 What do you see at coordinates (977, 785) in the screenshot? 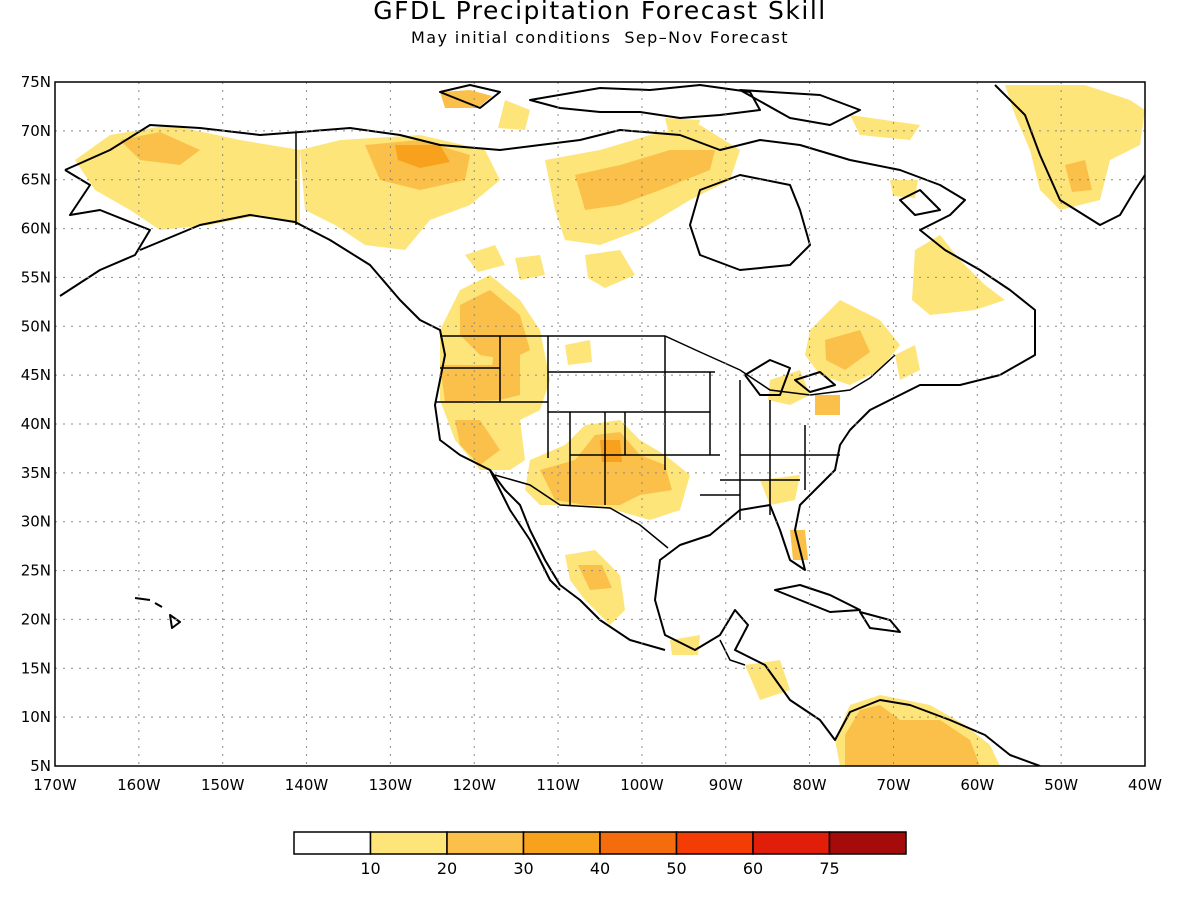
I see `lon-label: 60W` at bounding box center [977, 785].